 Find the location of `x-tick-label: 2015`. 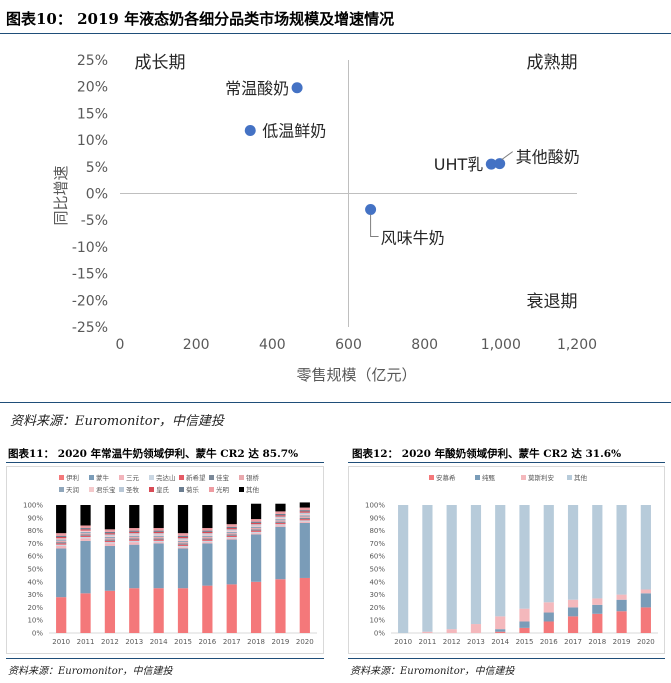

x-tick-label: 2015 is located at coordinates (525, 642).